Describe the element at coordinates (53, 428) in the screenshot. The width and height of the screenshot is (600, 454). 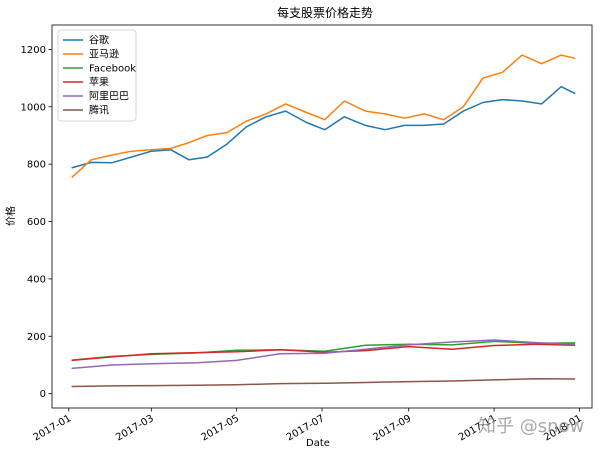
I see `x-tick-label: 2017-01` at that location.